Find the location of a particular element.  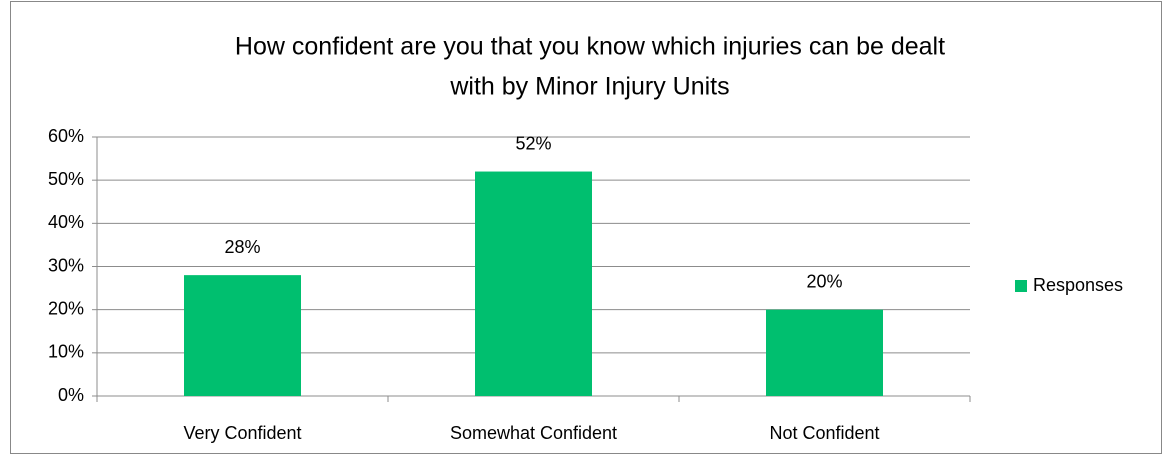

value-label: 28% is located at coordinates (242, 247).